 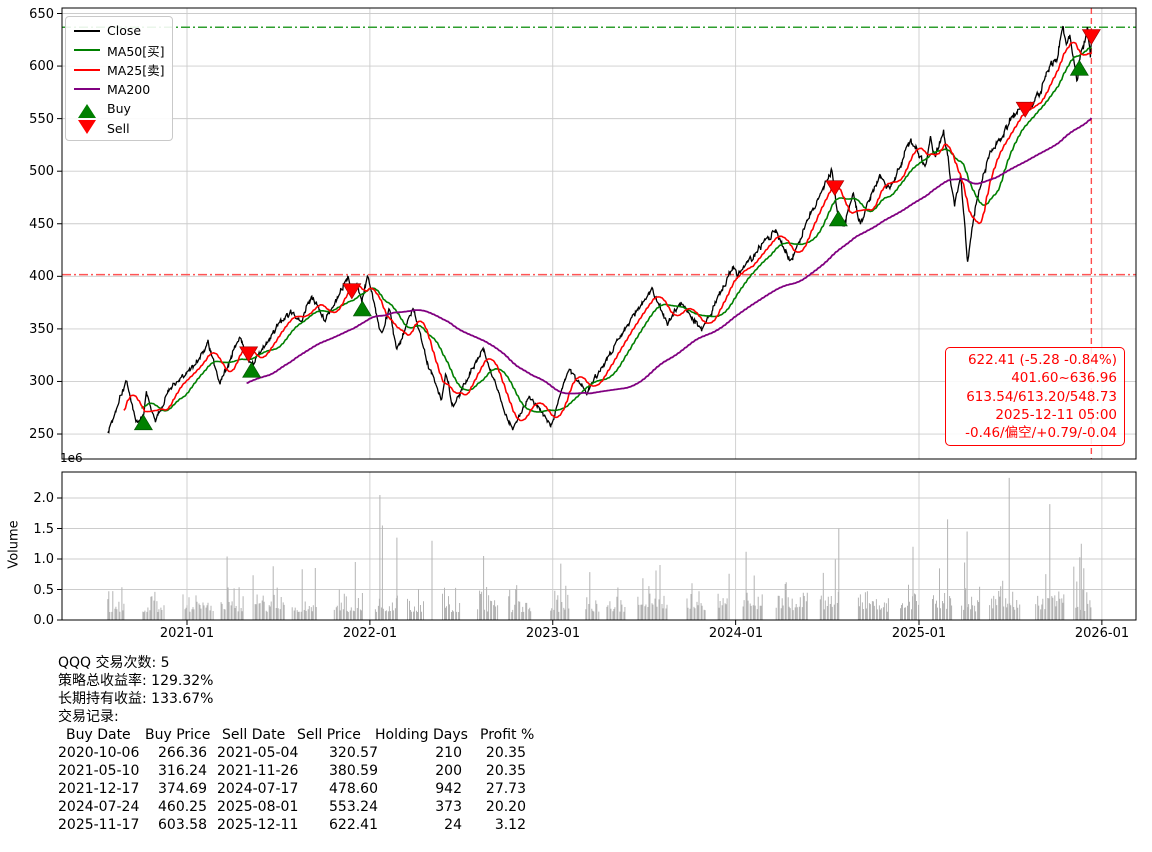 I want to click on trade-row-buy-price: 266.36, so click(x=182, y=753).